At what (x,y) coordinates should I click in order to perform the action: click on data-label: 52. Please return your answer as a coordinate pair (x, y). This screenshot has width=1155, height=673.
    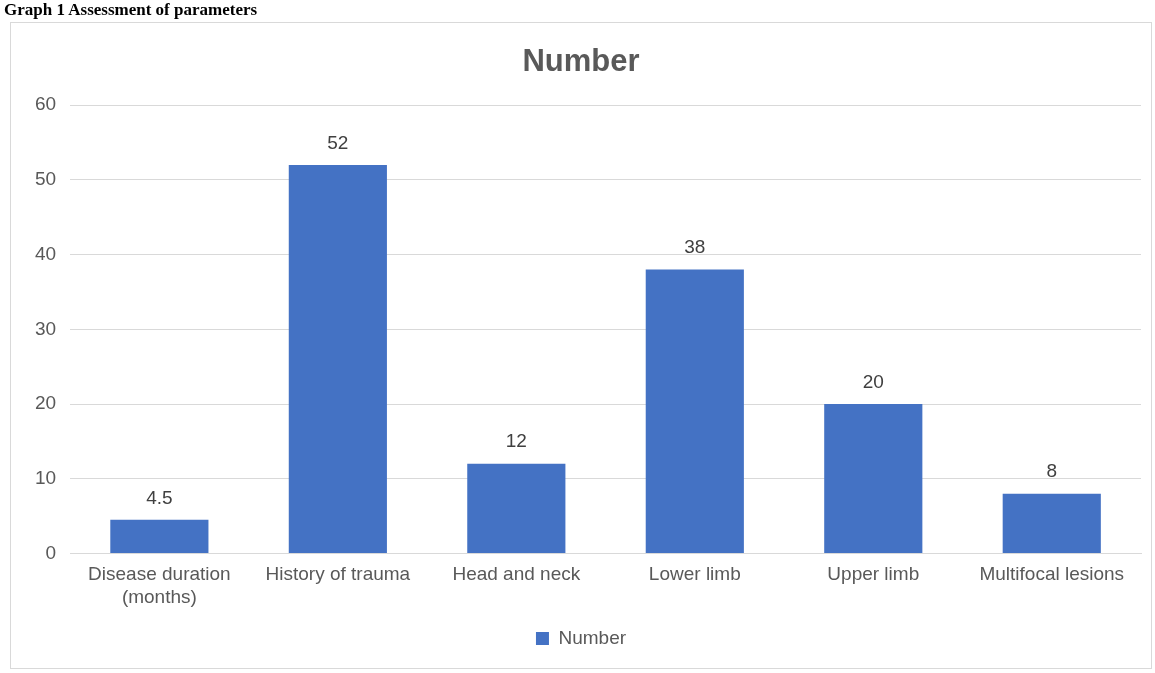
    Looking at the image, I should click on (338, 142).